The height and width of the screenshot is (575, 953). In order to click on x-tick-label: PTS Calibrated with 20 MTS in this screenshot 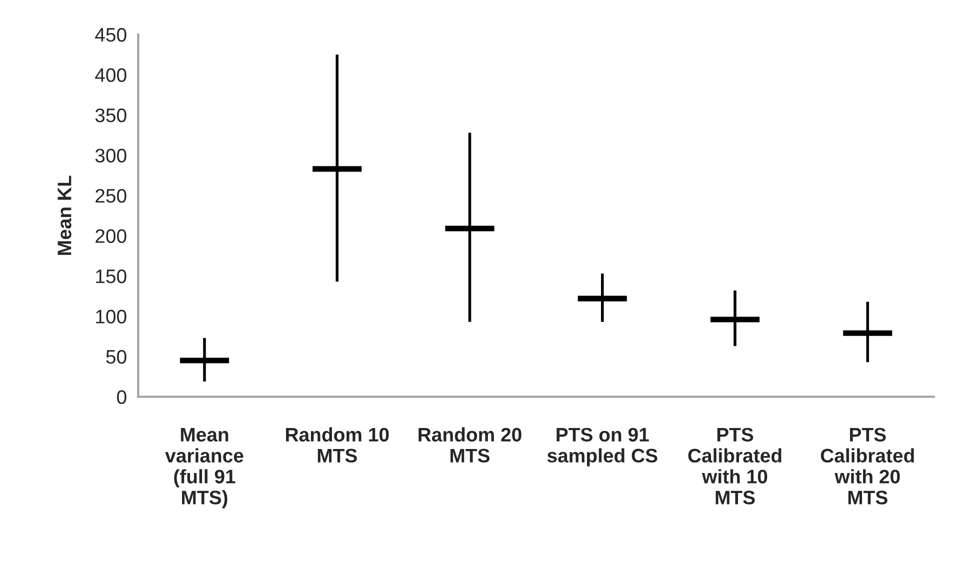, I will do `click(867, 466)`.